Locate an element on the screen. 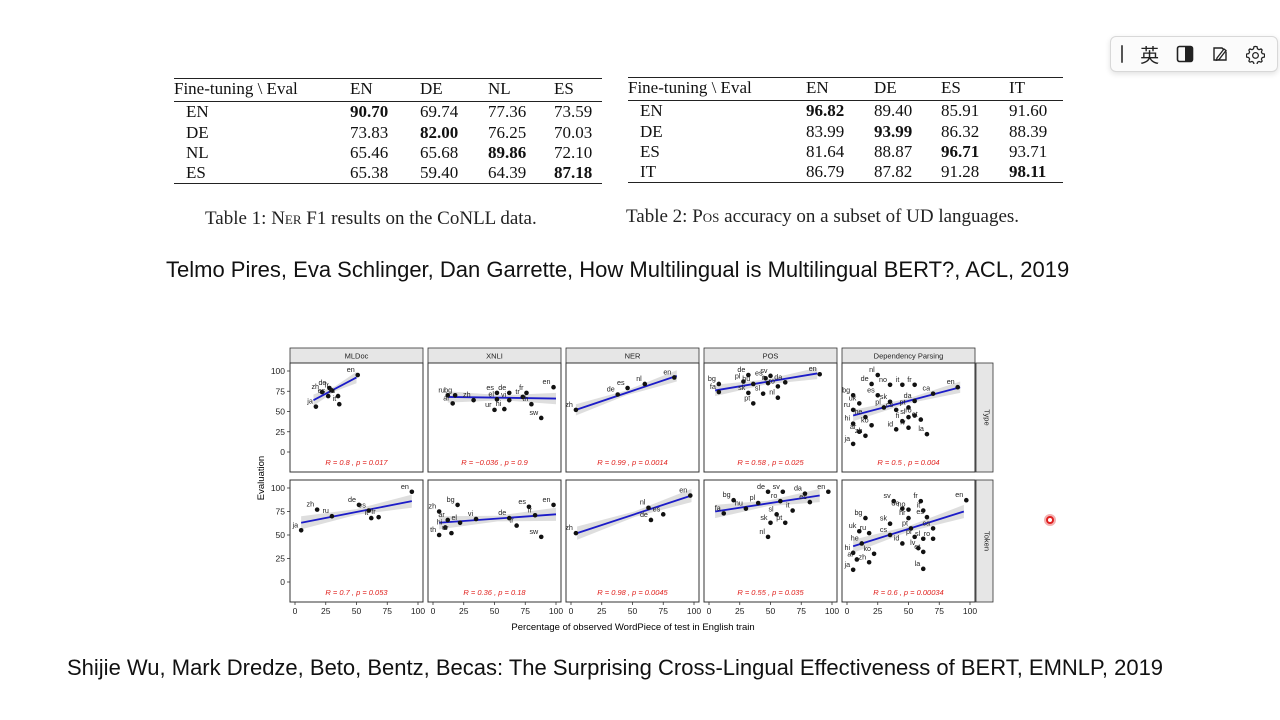  point-label: it is located at coordinates (919, 505).